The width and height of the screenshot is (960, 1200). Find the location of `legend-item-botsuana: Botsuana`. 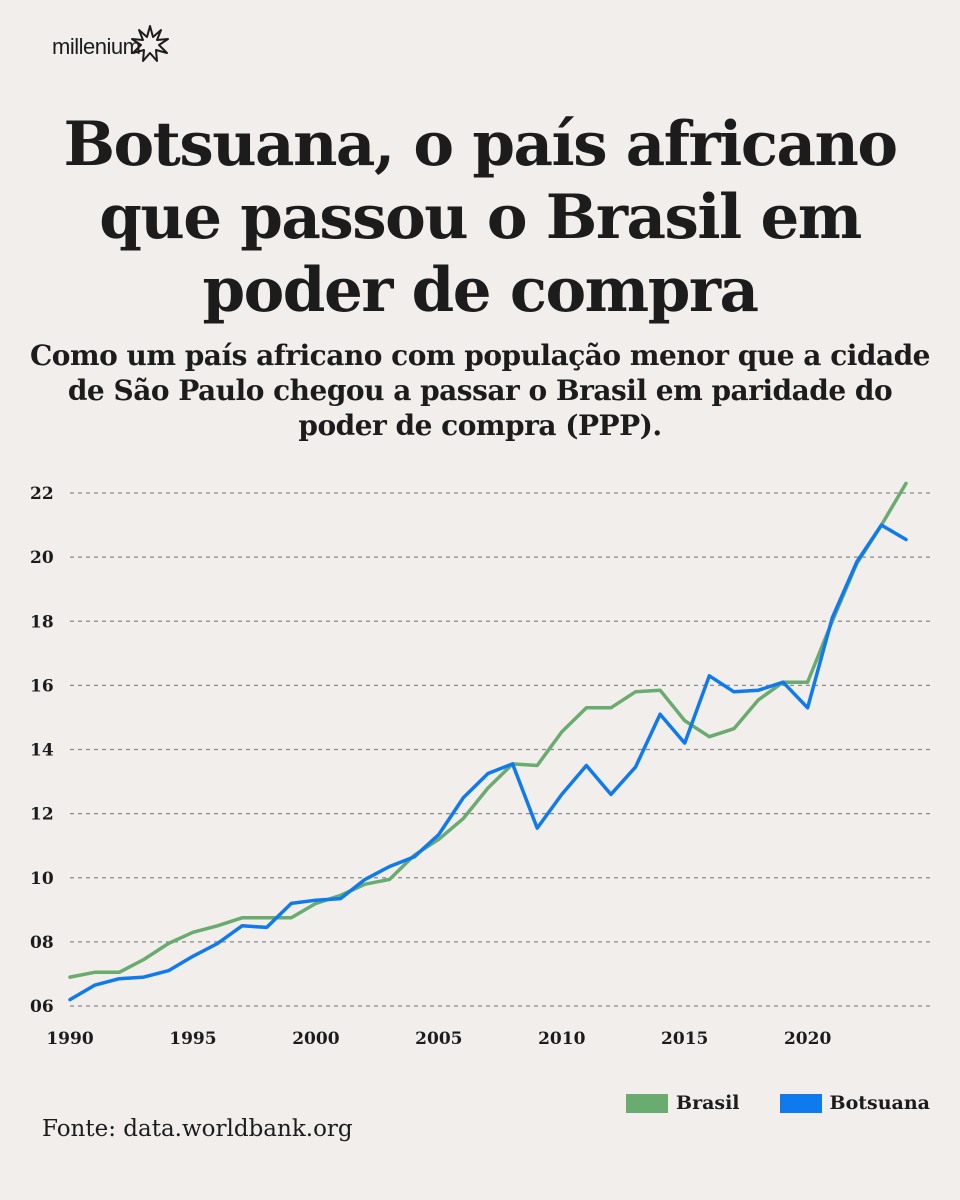

legend-item-botsuana: Botsuana is located at coordinates (854, 1103).